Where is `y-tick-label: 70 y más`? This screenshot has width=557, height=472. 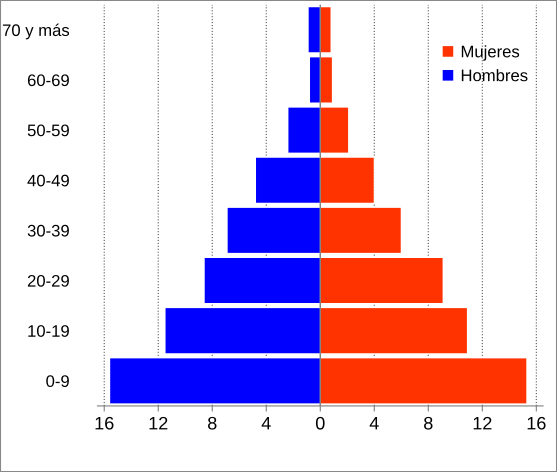
y-tick-label: 70 y más is located at coordinates (36, 32).